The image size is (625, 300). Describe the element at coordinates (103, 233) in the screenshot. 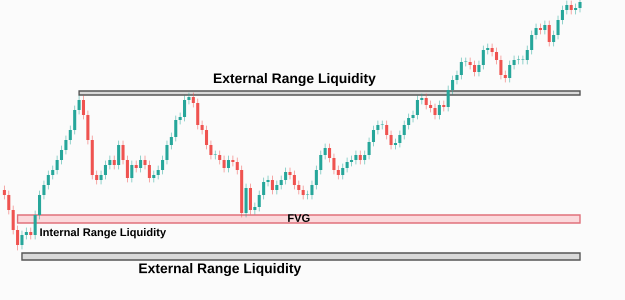

I see `annotation: Internal Range Liquidity` at that location.